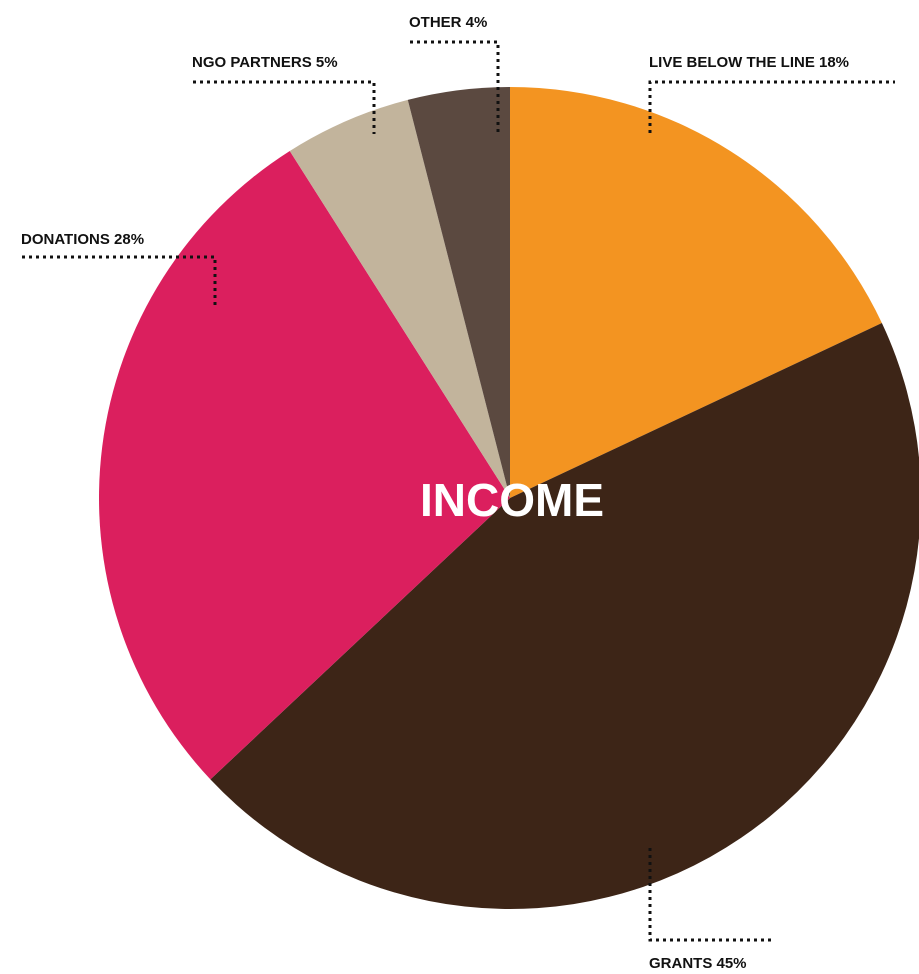  Describe the element at coordinates (512, 500) in the screenshot. I see `chart-title: INCOME` at that location.